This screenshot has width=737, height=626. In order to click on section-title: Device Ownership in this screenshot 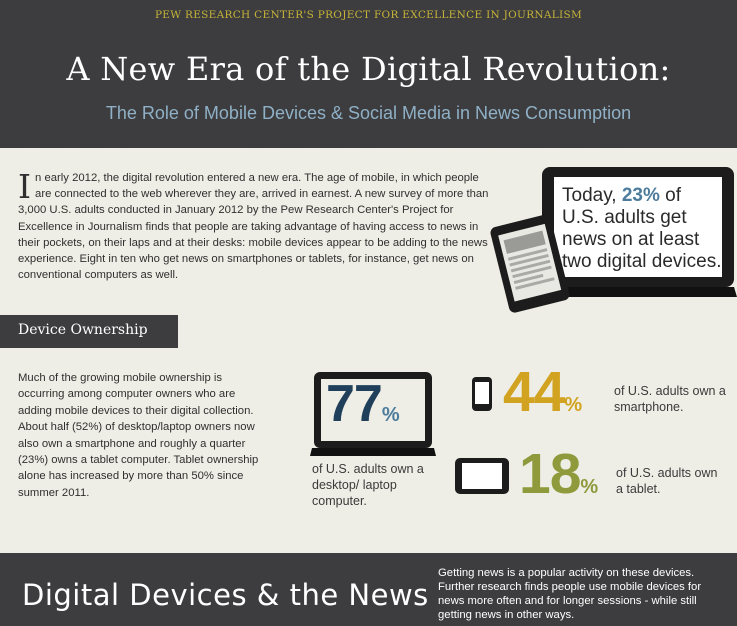, I will do `click(83, 330)`.